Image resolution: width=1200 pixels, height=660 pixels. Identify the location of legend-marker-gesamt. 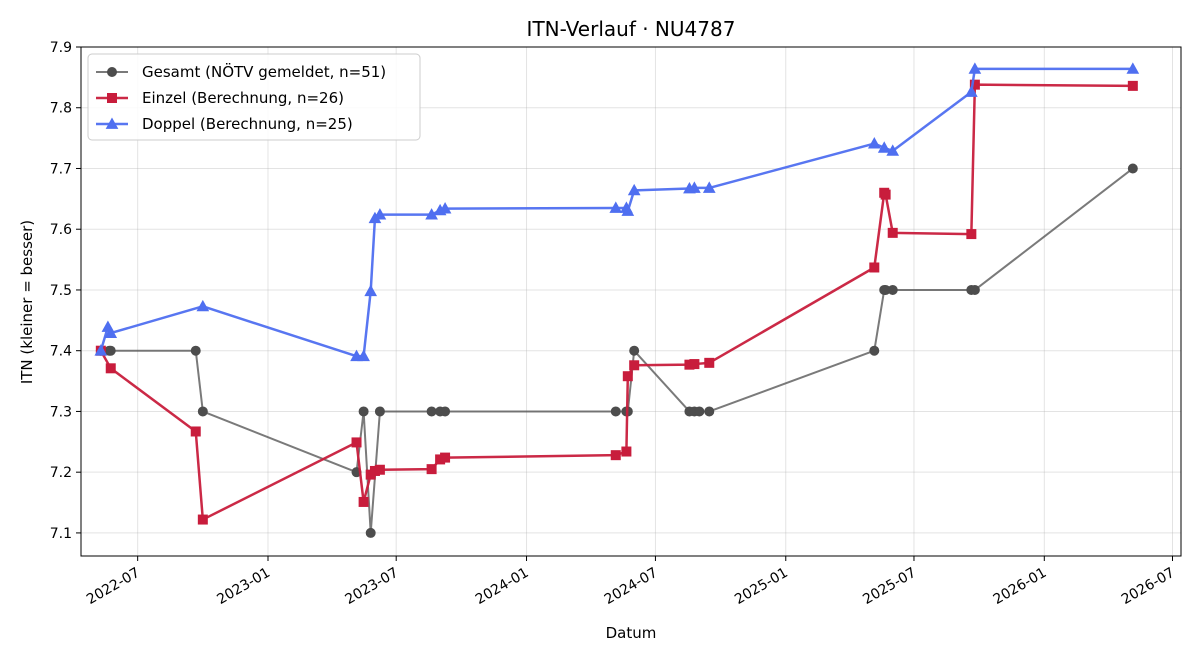
(112, 72).